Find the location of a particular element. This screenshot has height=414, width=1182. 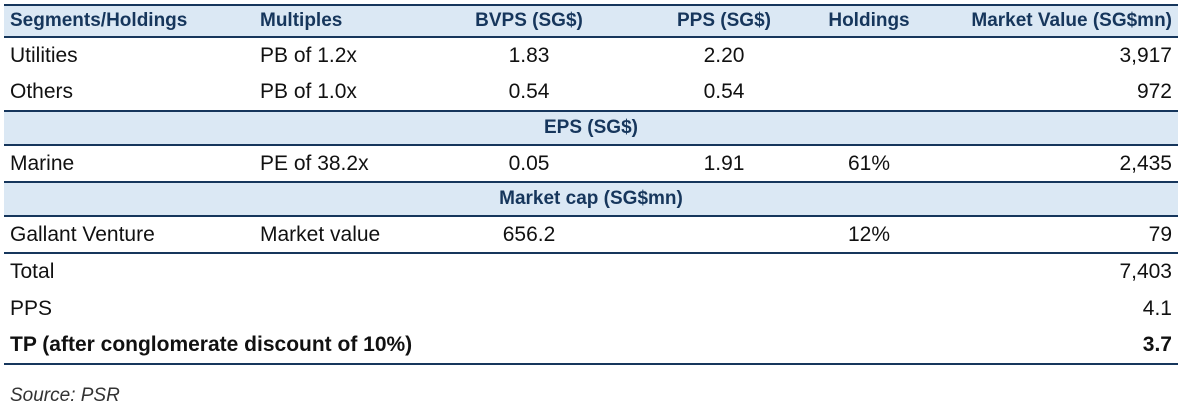

cell-segment: Gallant Venture is located at coordinates (82, 234).